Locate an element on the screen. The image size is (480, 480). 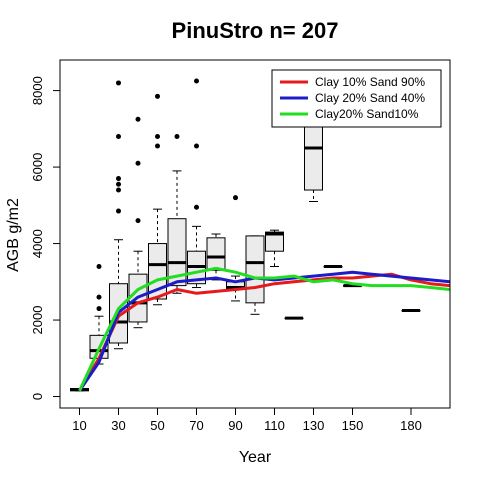
x-tick-label-30: 30 is located at coordinates (118, 425).